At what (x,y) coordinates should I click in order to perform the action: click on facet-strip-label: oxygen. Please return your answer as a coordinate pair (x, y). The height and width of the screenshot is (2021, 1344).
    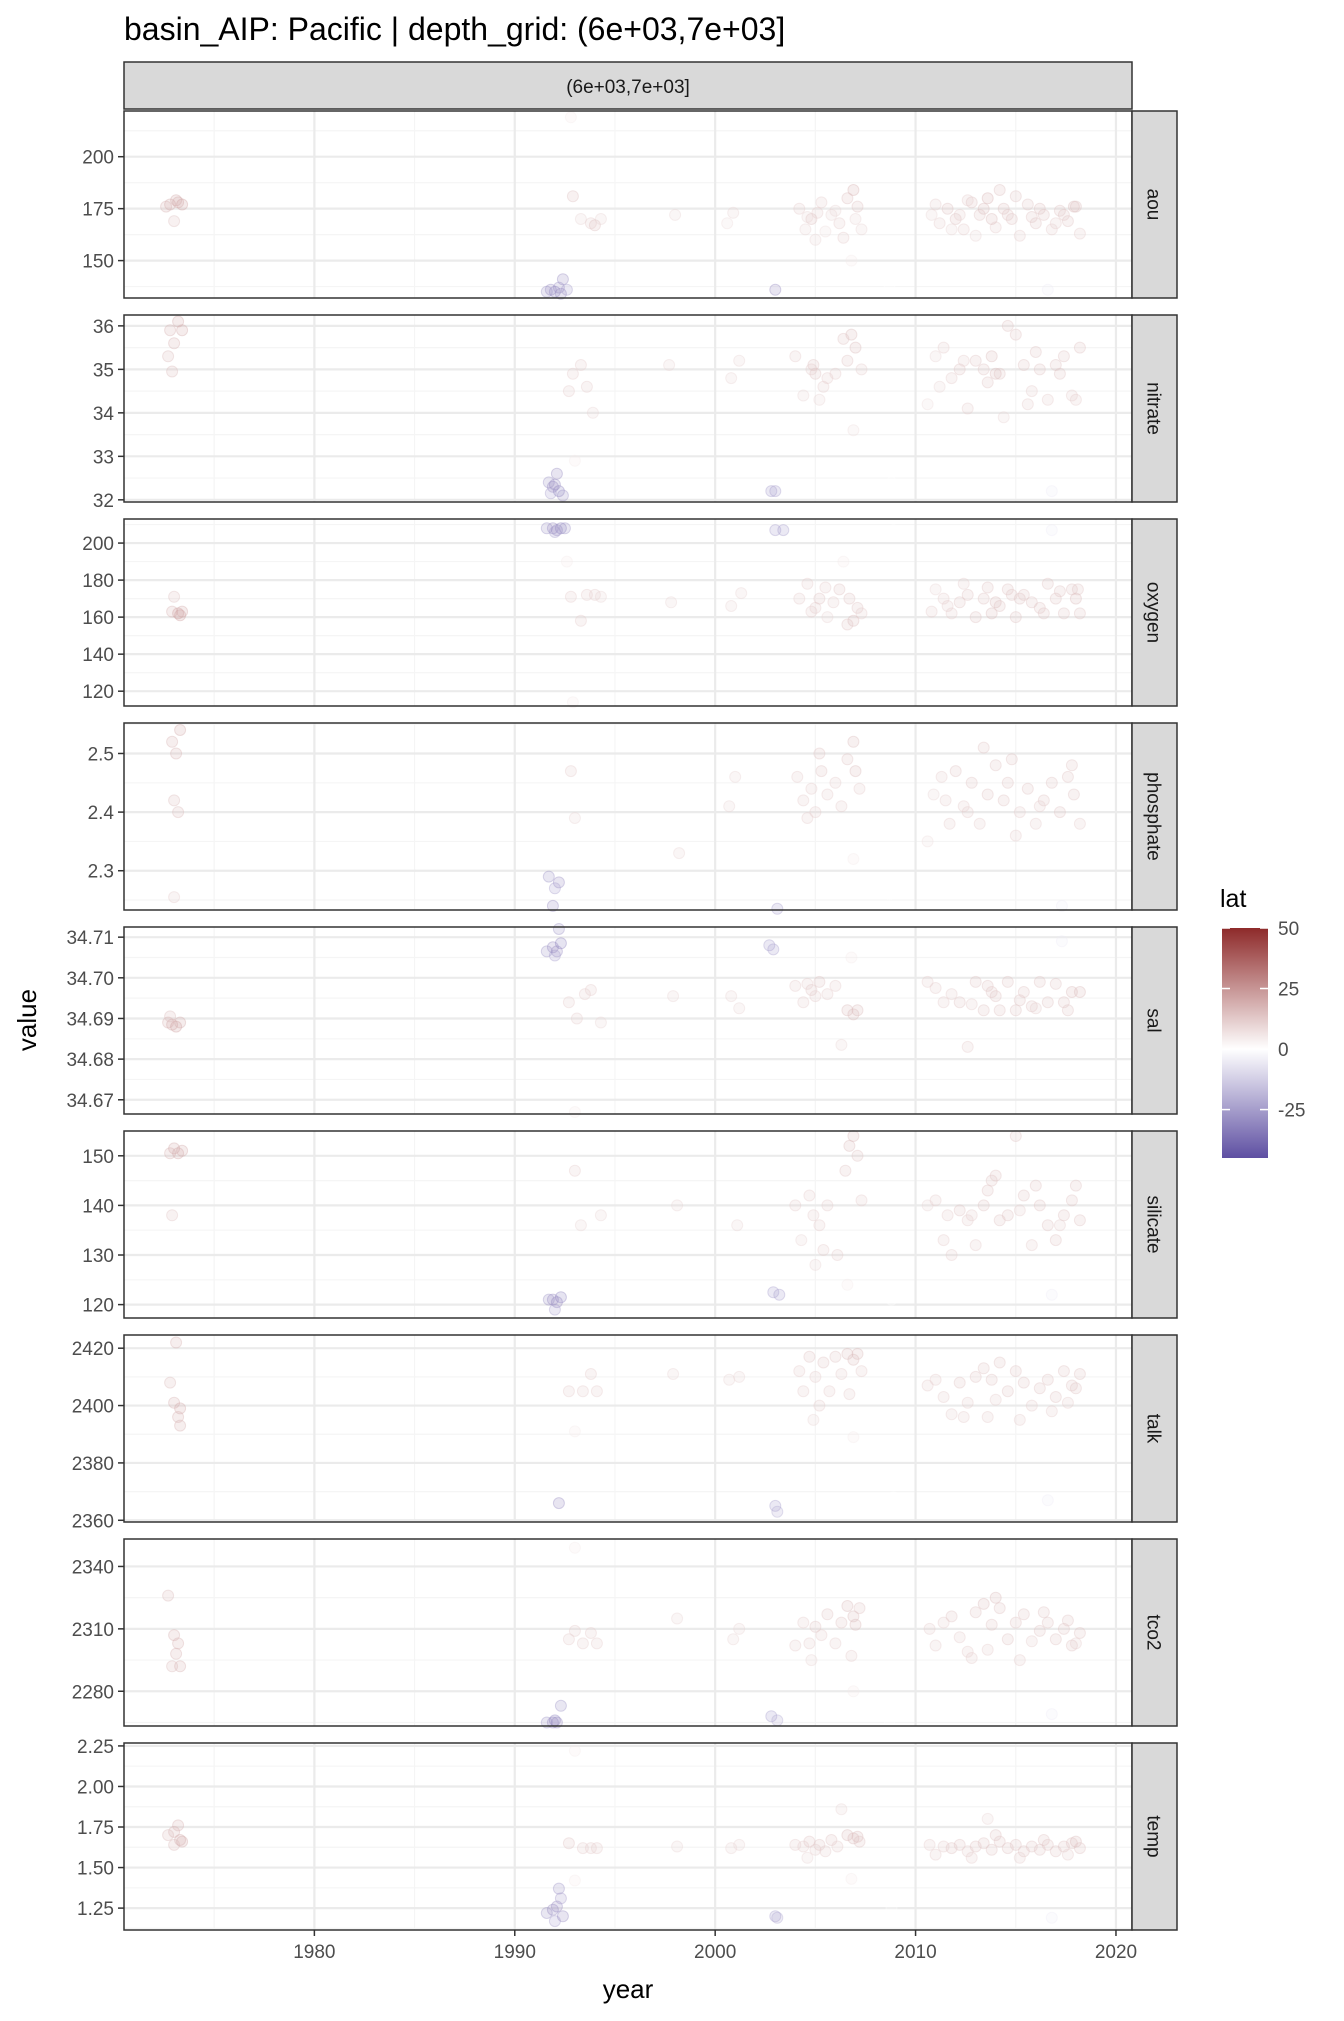
    Looking at the image, I should click on (1153, 612).